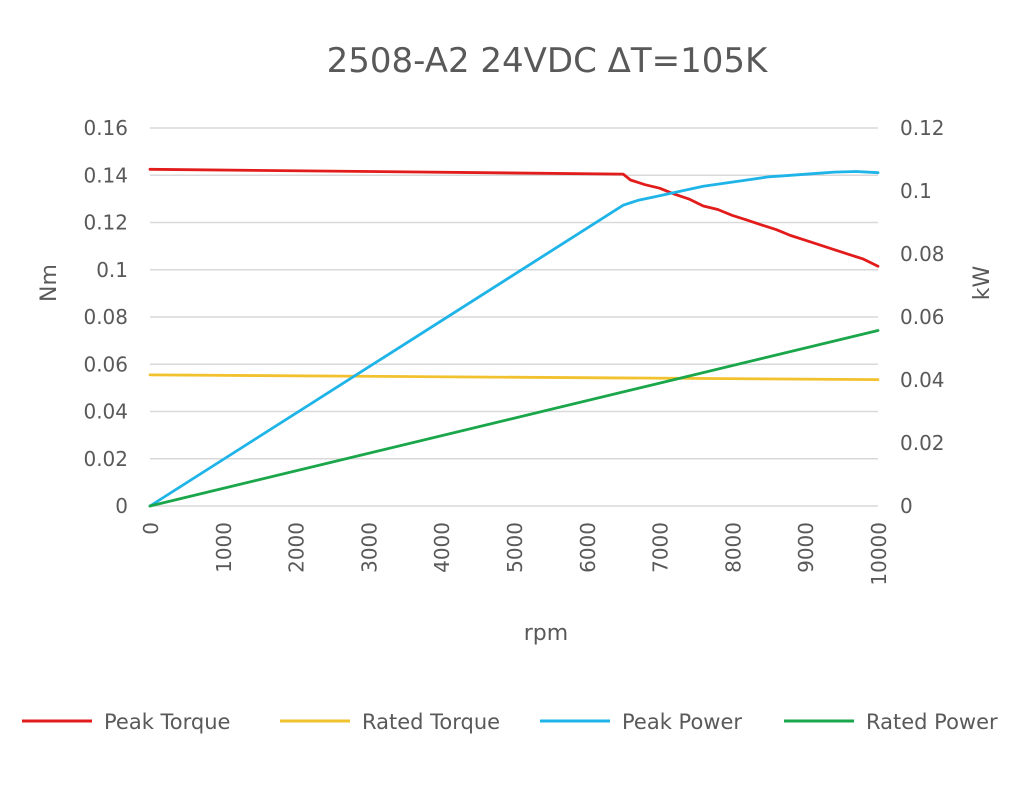 The height and width of the screenshot is (804, 1024). Describe the element at coordinates (442, 547) in the screenshot. I see `x-tick-label: 4000` at that location.